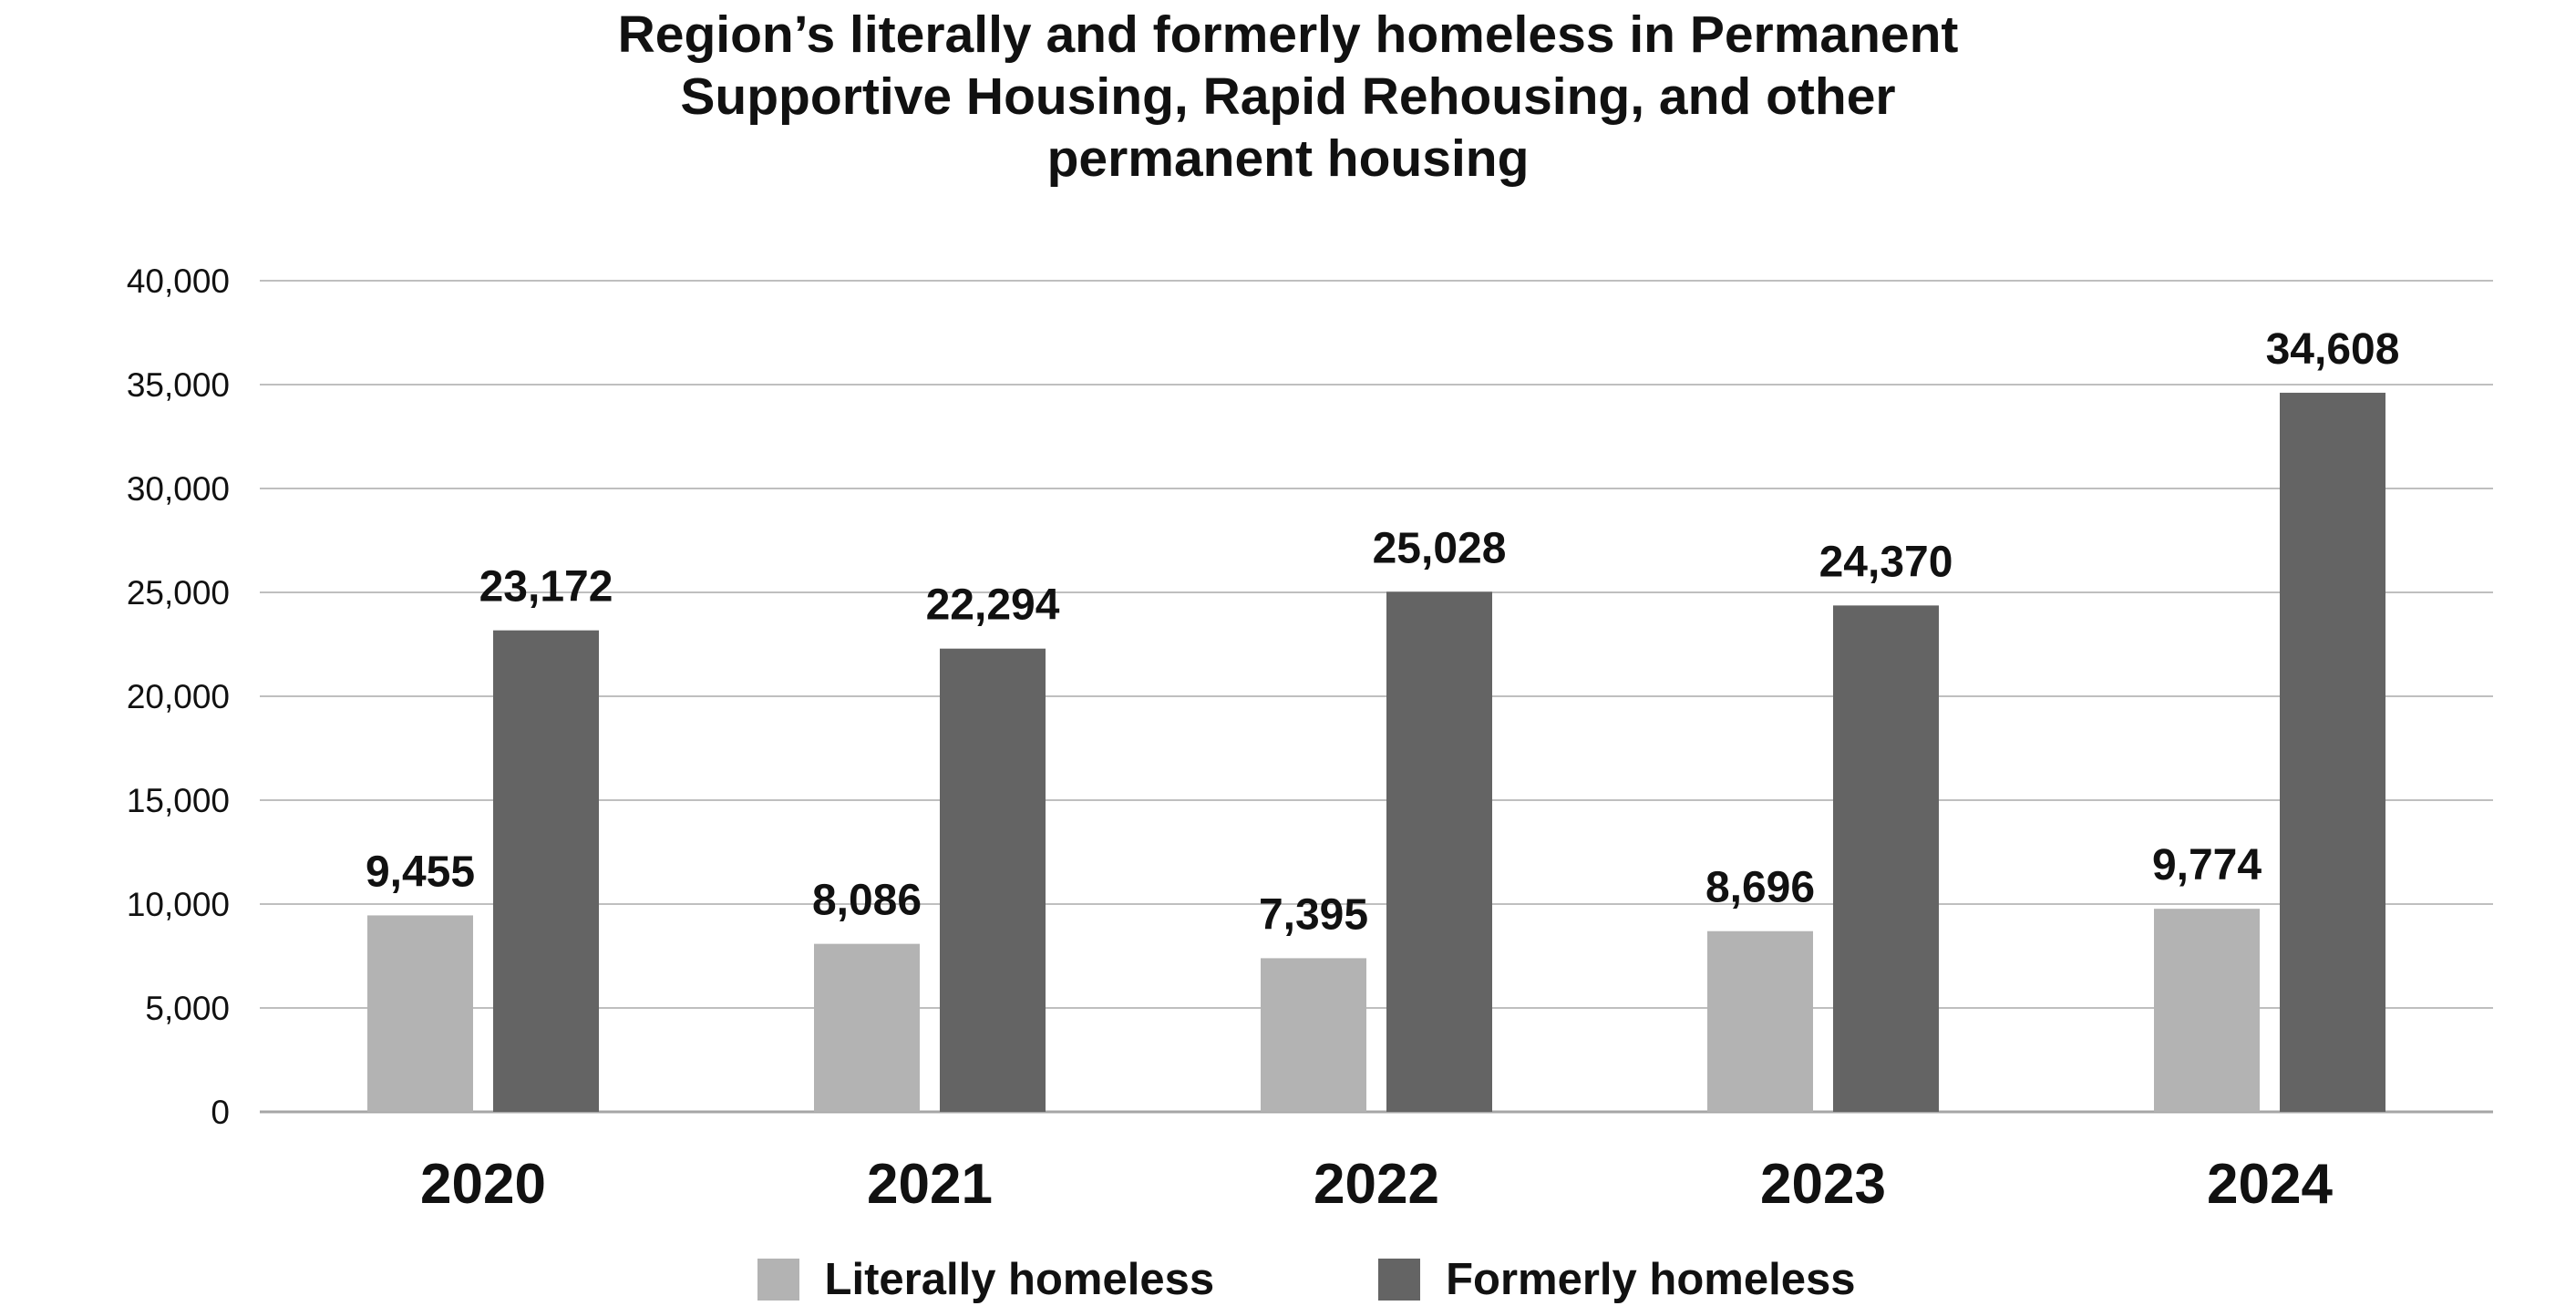 Image resolution: width=2576 pixels, height=1316 pixels. I want to click on y-tick-label-5000: 5,000, so click(187, 1008).